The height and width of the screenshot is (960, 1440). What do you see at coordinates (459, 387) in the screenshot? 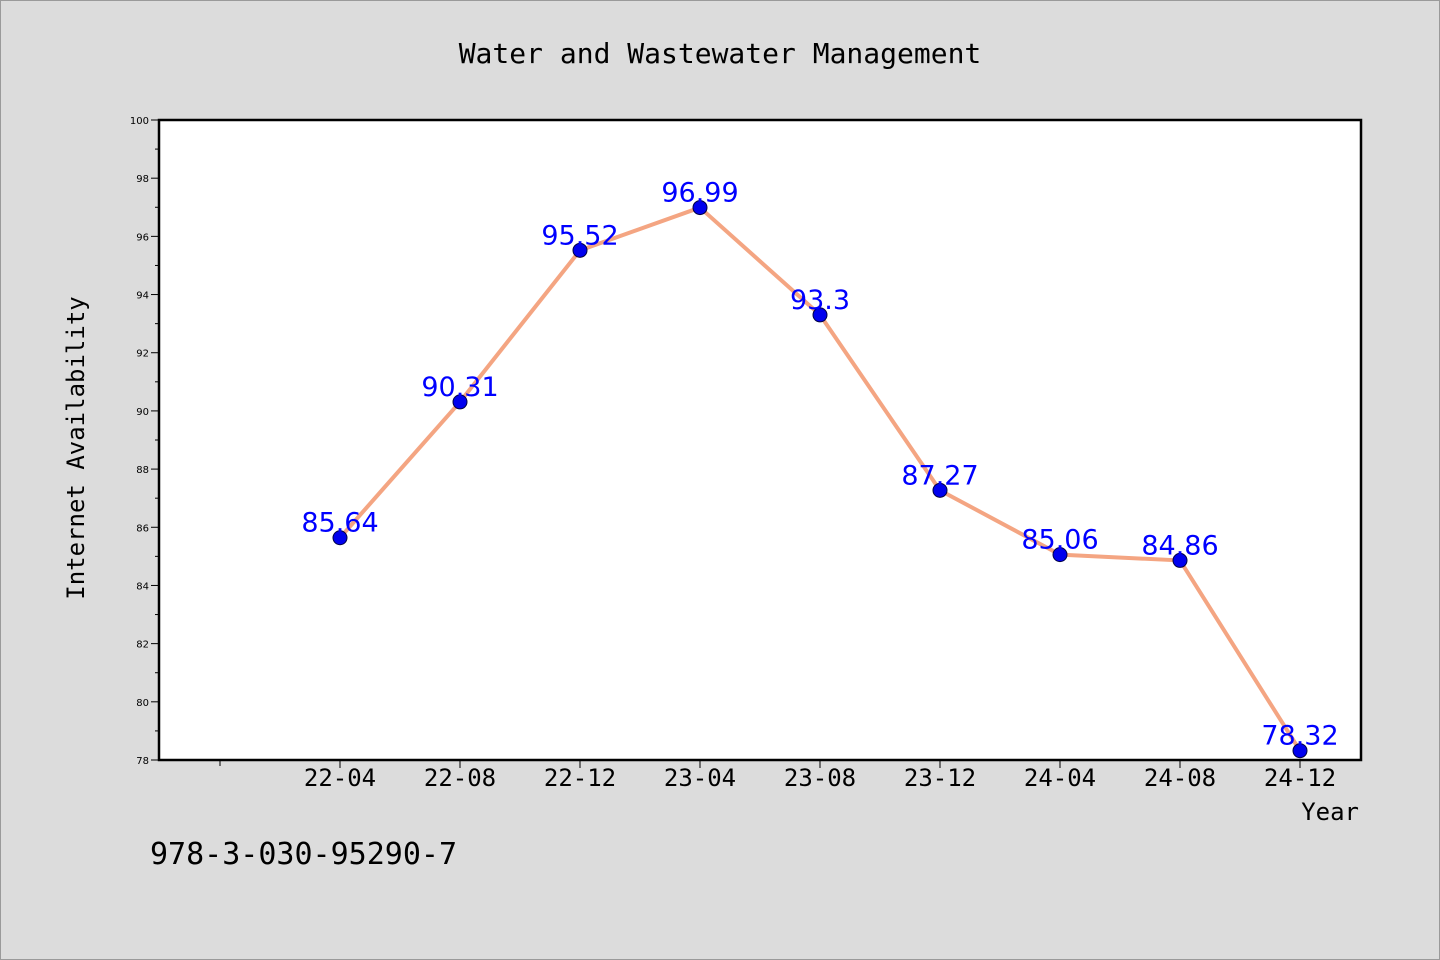
I see `data-label: 90.31` at bounding box center [459, 387].